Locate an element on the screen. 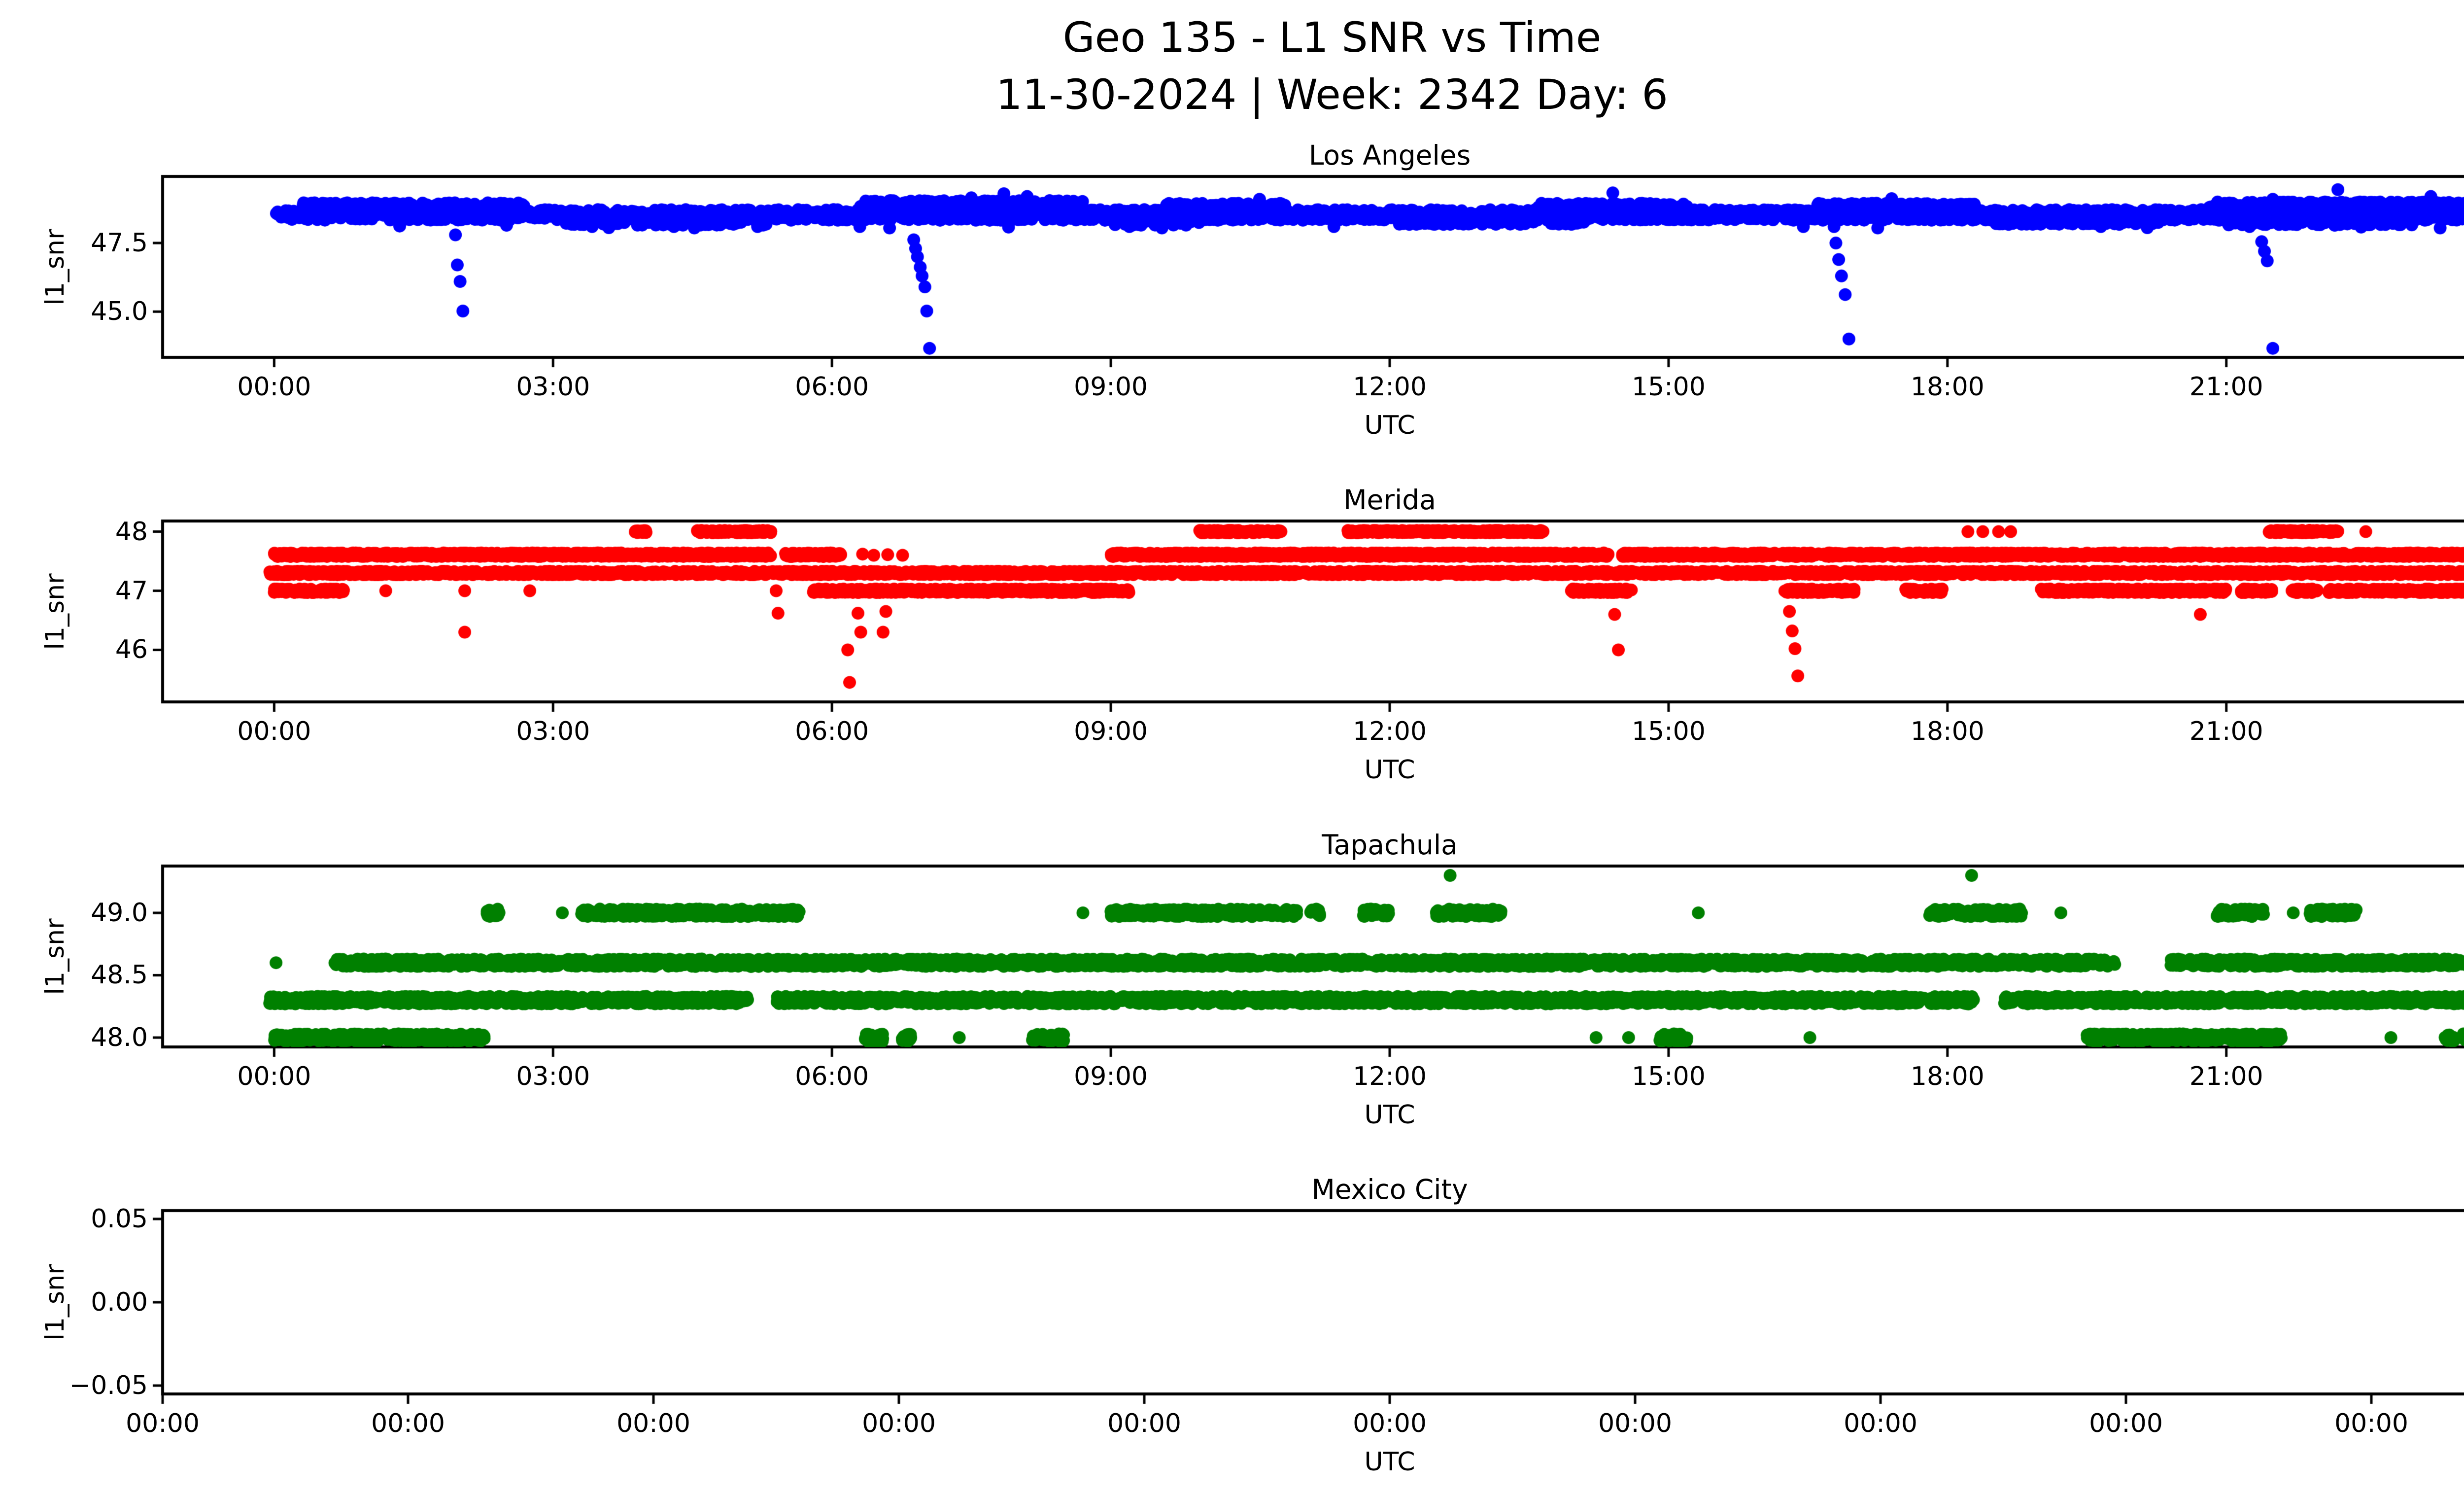 Image resolution: width=2464 pixels, height=1495 pixels. y-tick-label: 47.5 is located at coordinates (119, 243).